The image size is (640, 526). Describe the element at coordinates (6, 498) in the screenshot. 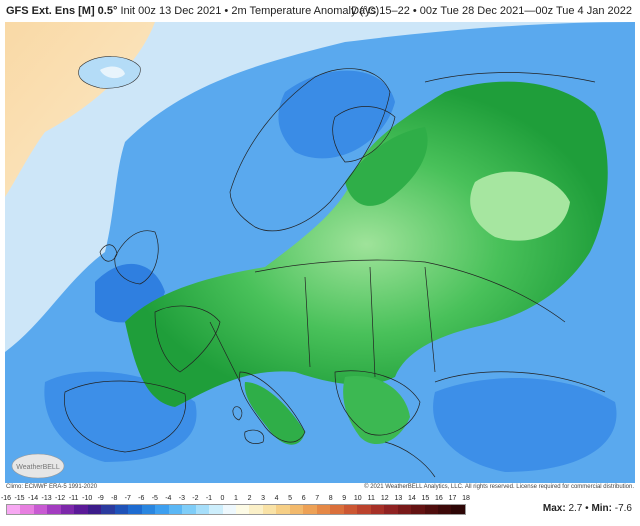

I see `scale-label: -16` at that location.